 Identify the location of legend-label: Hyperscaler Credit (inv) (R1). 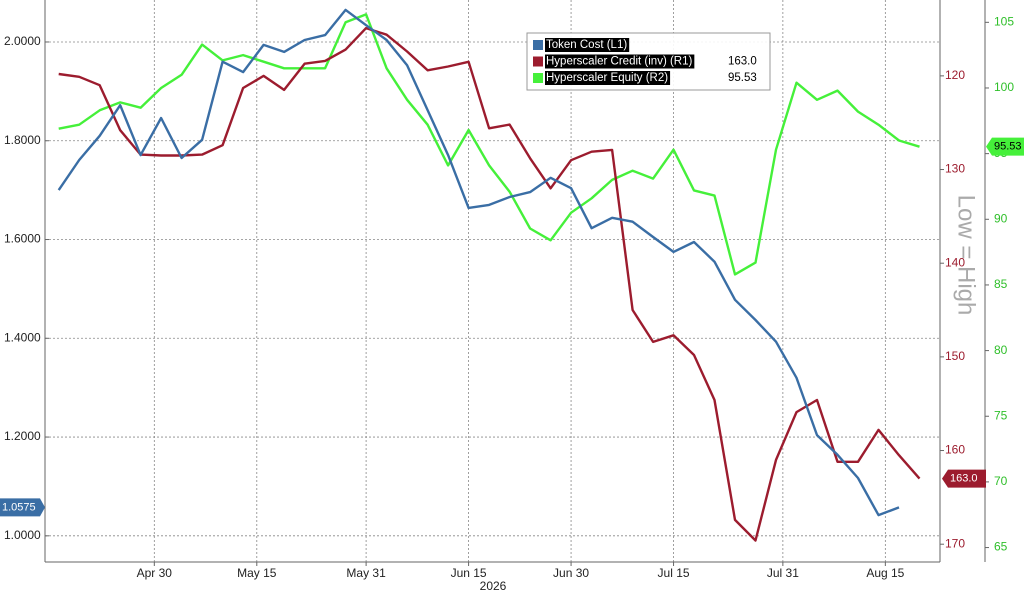
(619, 62).